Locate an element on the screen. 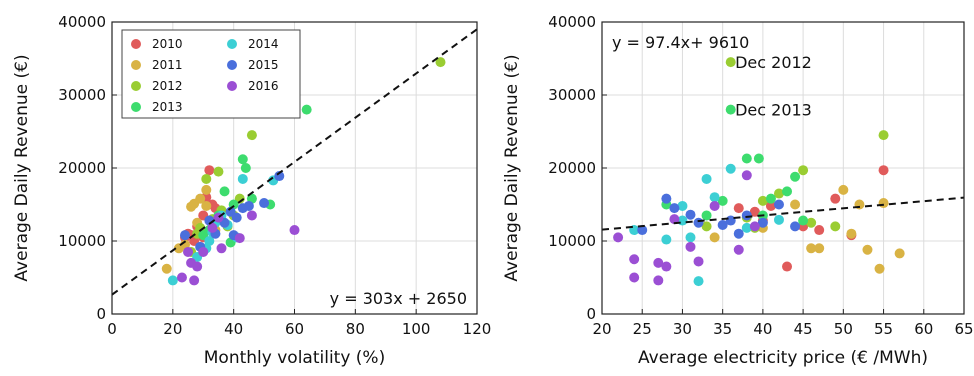 The height and width of the screenshot is (376, 974). tick-label-x: 40 is located at coordinates (233, 329).